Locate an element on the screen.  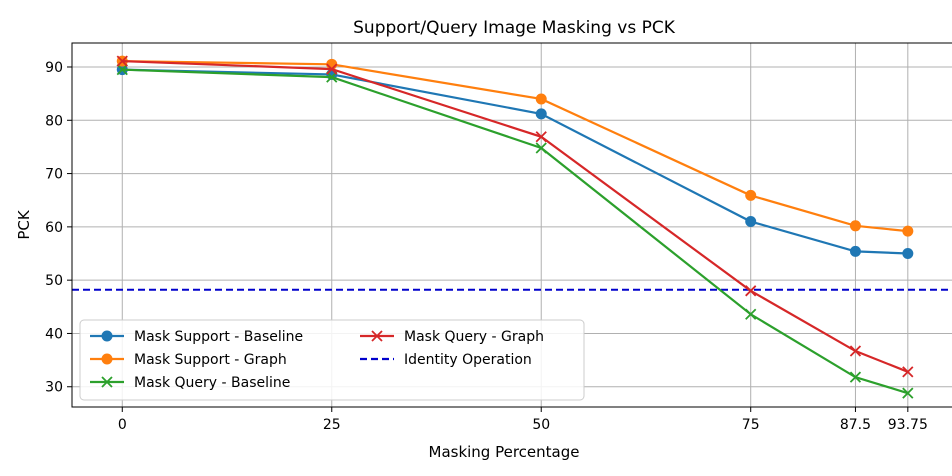
y-tick-label: 50 is located at coordinates (54, 281).